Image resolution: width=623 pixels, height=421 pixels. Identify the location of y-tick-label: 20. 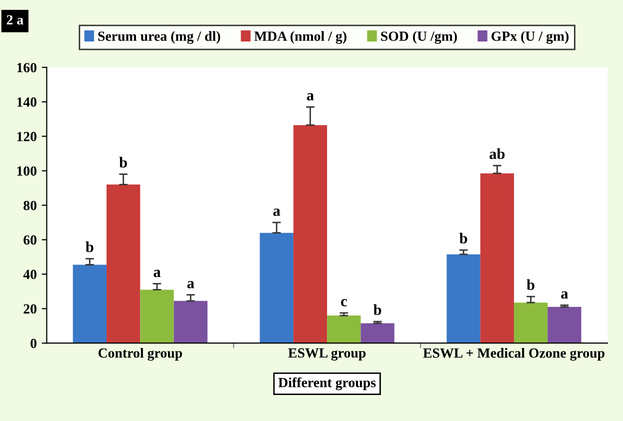
(30, 309).